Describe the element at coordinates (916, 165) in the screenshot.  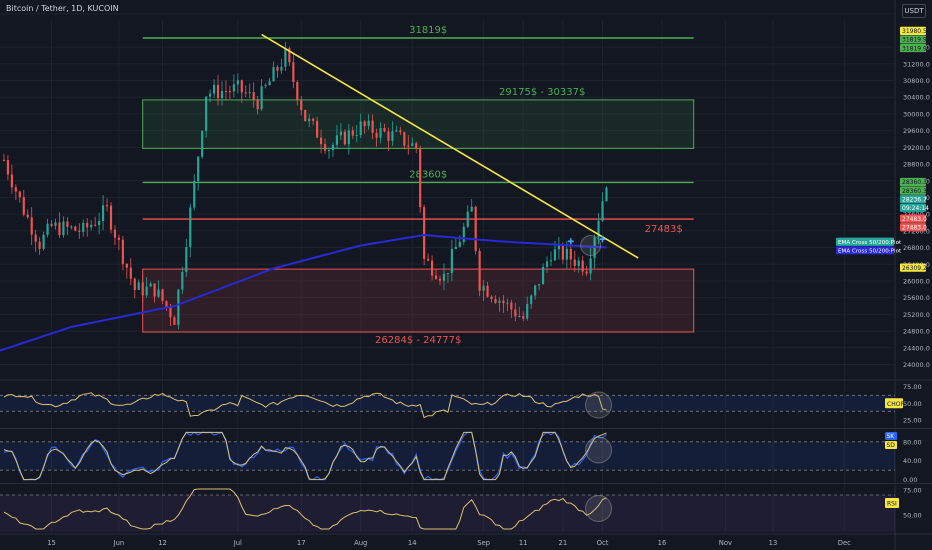
I see `price-tick-label: 28800.0` at that location.